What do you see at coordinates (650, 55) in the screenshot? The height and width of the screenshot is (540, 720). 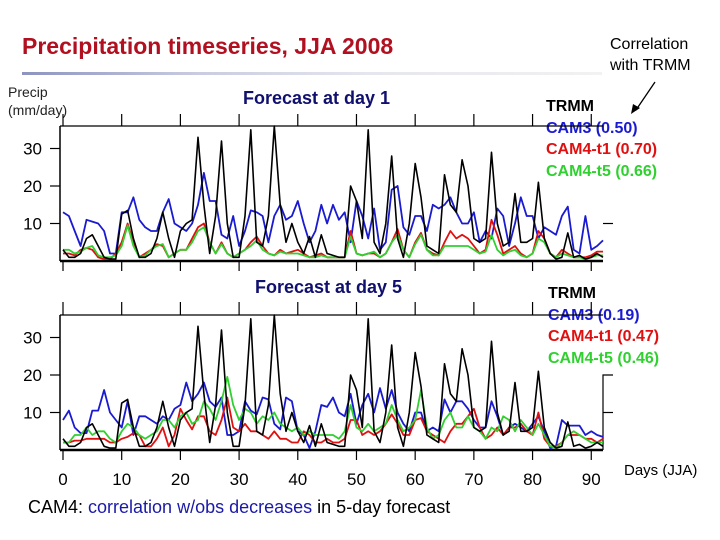 I see `correlation-note: Correlation with TRMM` at bounding box center [650, 55].